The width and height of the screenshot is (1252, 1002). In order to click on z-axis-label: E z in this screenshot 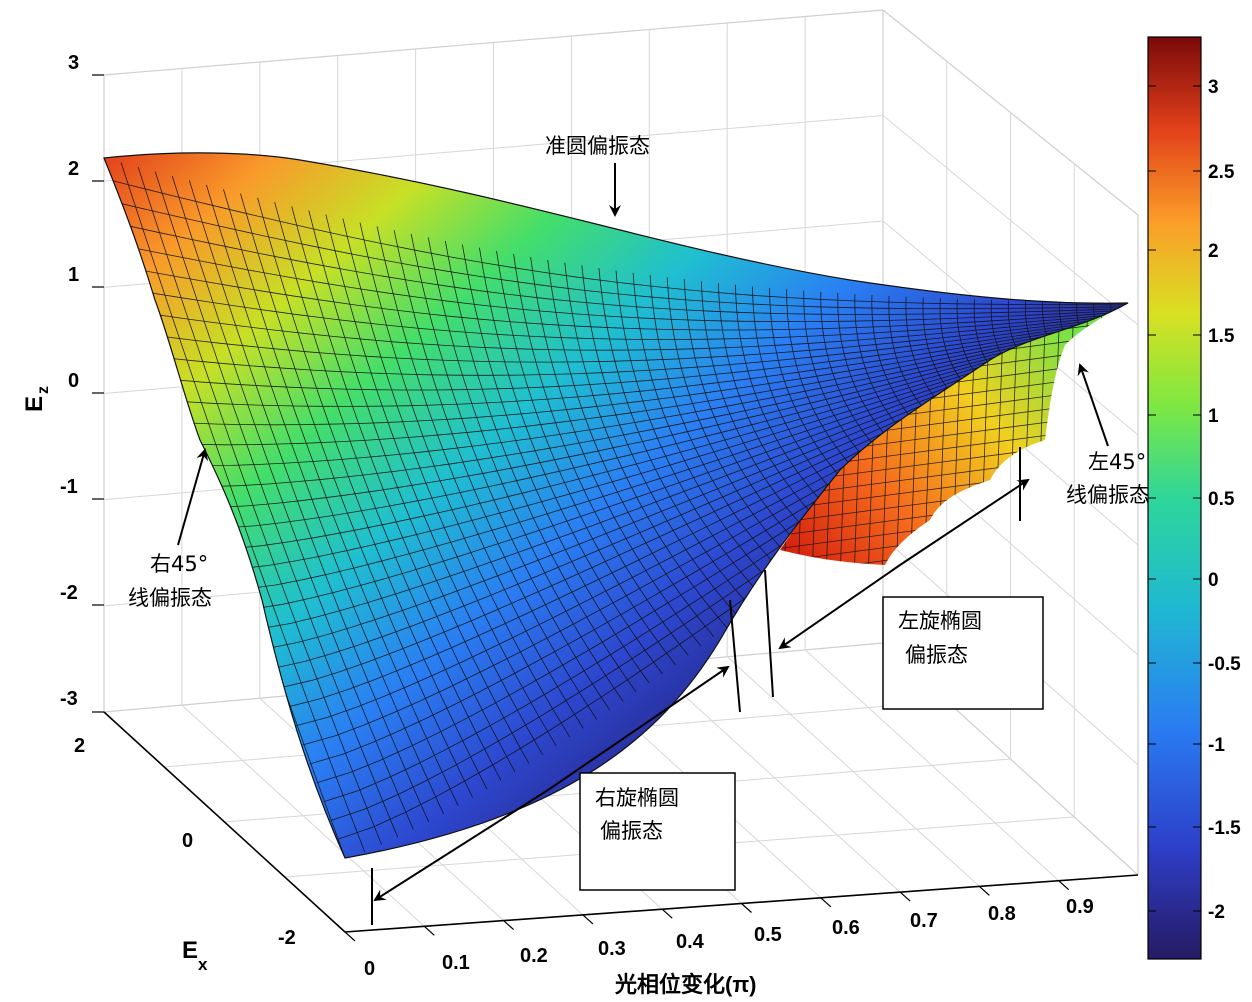, I will do `click(36, 399)`.